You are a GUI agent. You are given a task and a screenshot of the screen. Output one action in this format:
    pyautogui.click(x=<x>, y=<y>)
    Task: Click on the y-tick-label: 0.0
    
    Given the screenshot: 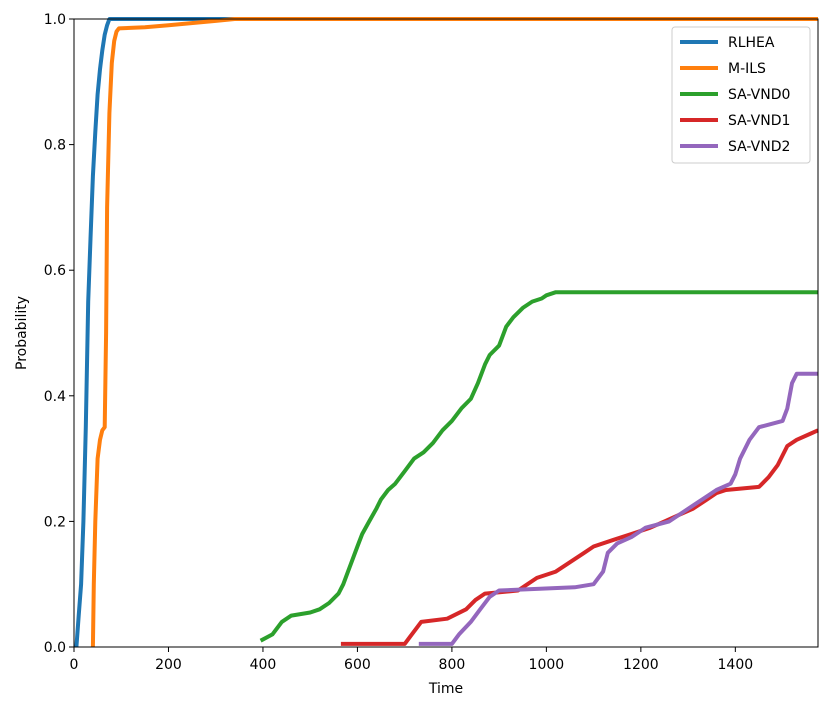 What is the action you would take?
    pyautogui.click(x=55, y=648)
    